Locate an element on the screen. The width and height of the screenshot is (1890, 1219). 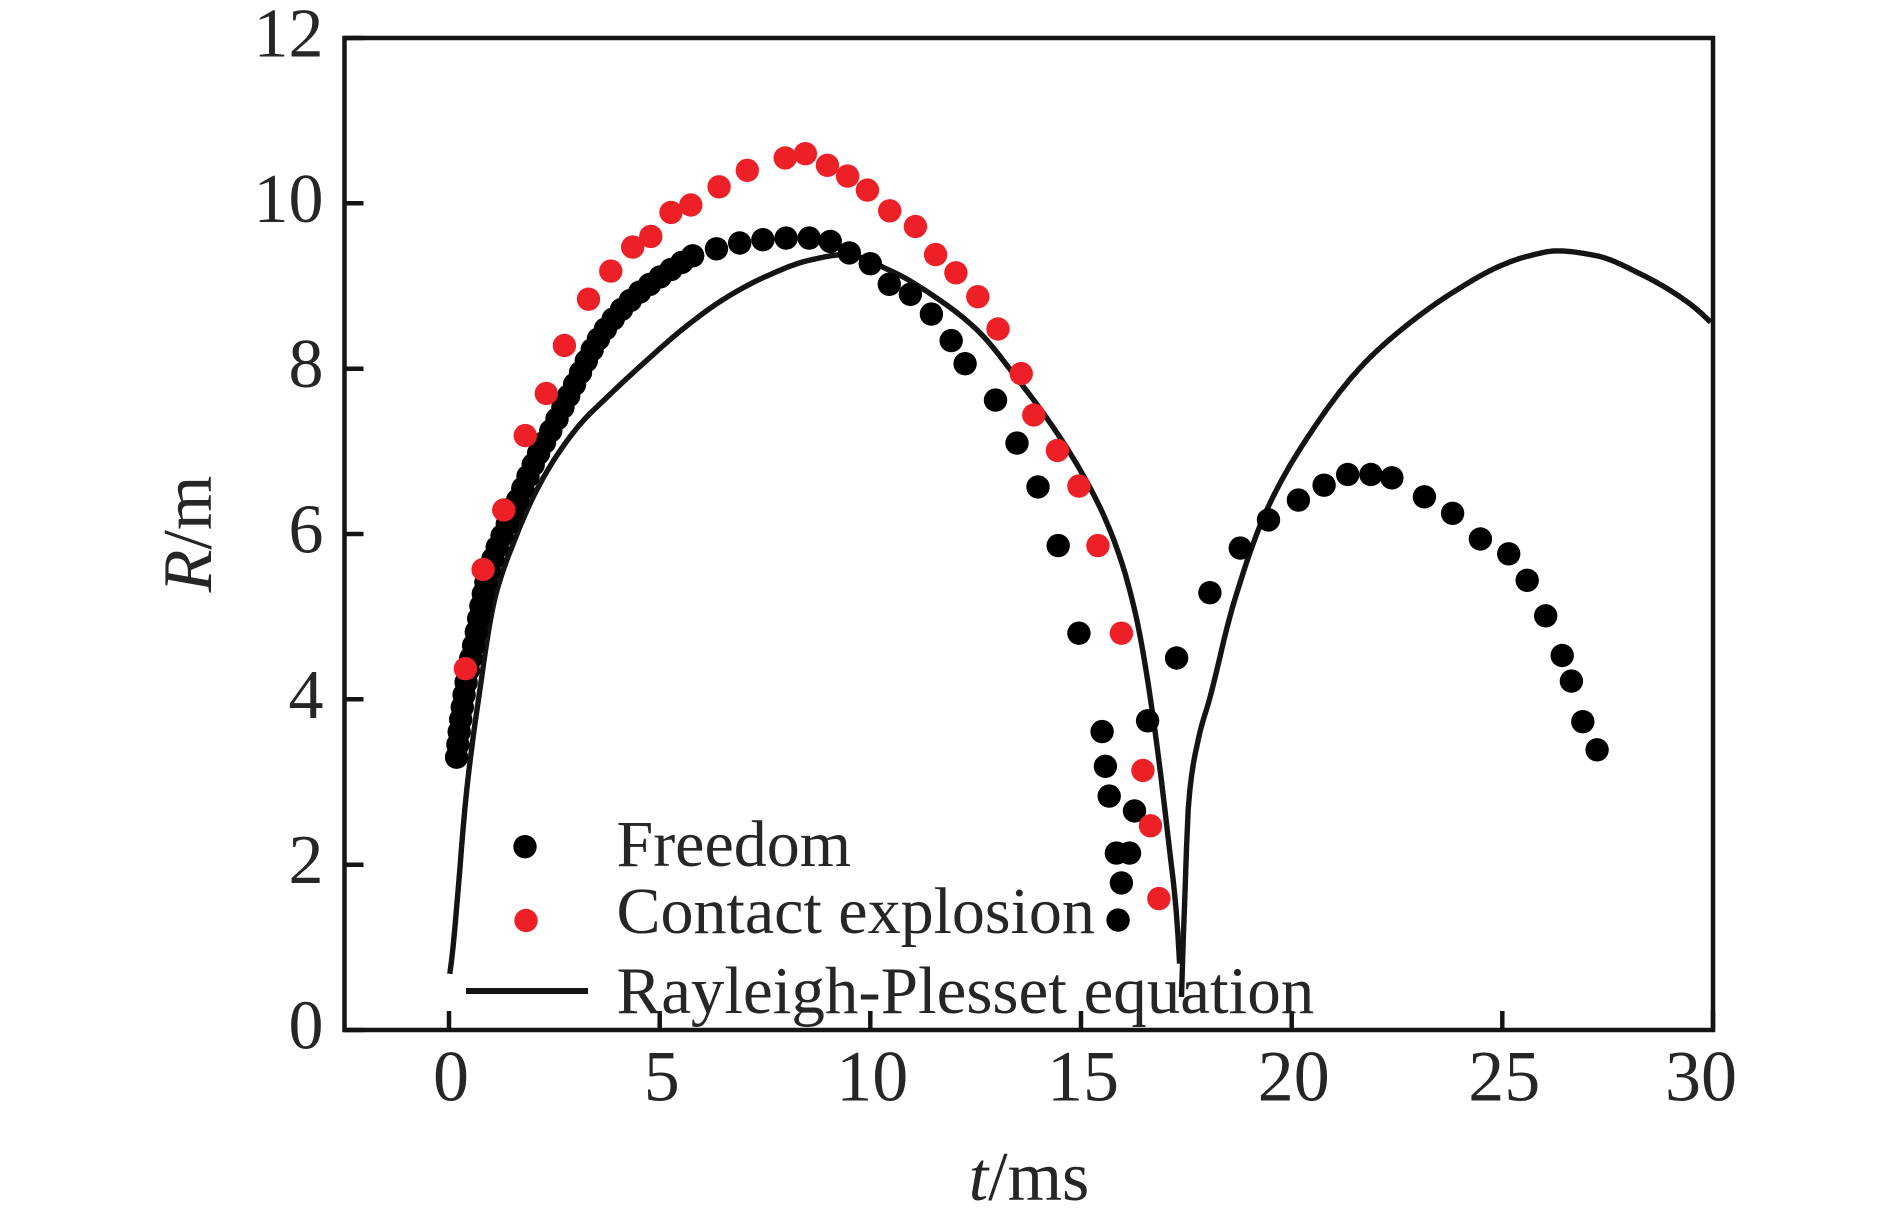
svg-text: 5 is located at coordinates (662, 1077).